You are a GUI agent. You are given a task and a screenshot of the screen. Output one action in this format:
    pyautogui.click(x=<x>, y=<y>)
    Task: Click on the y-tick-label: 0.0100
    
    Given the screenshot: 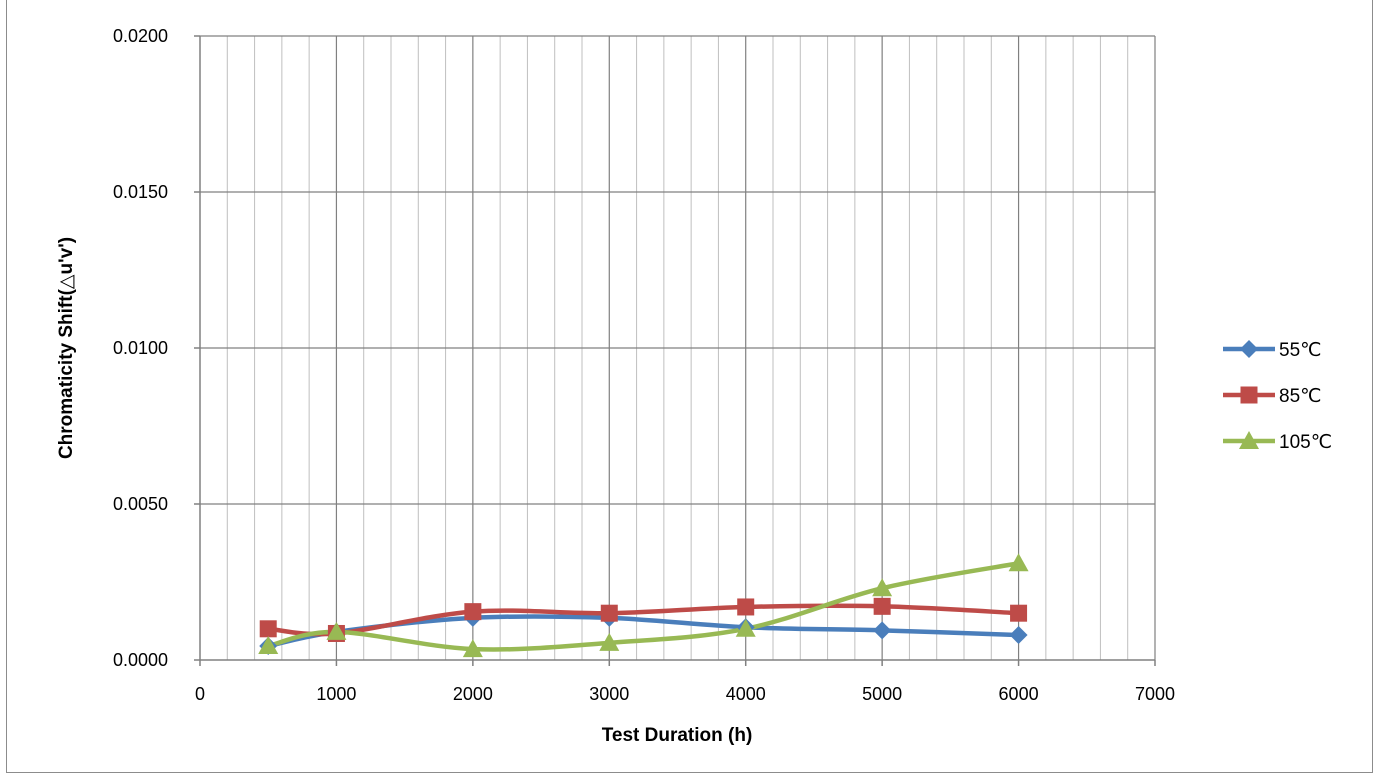 What is the action you would take?
    pyautogui.click(x=140, y=348)
    